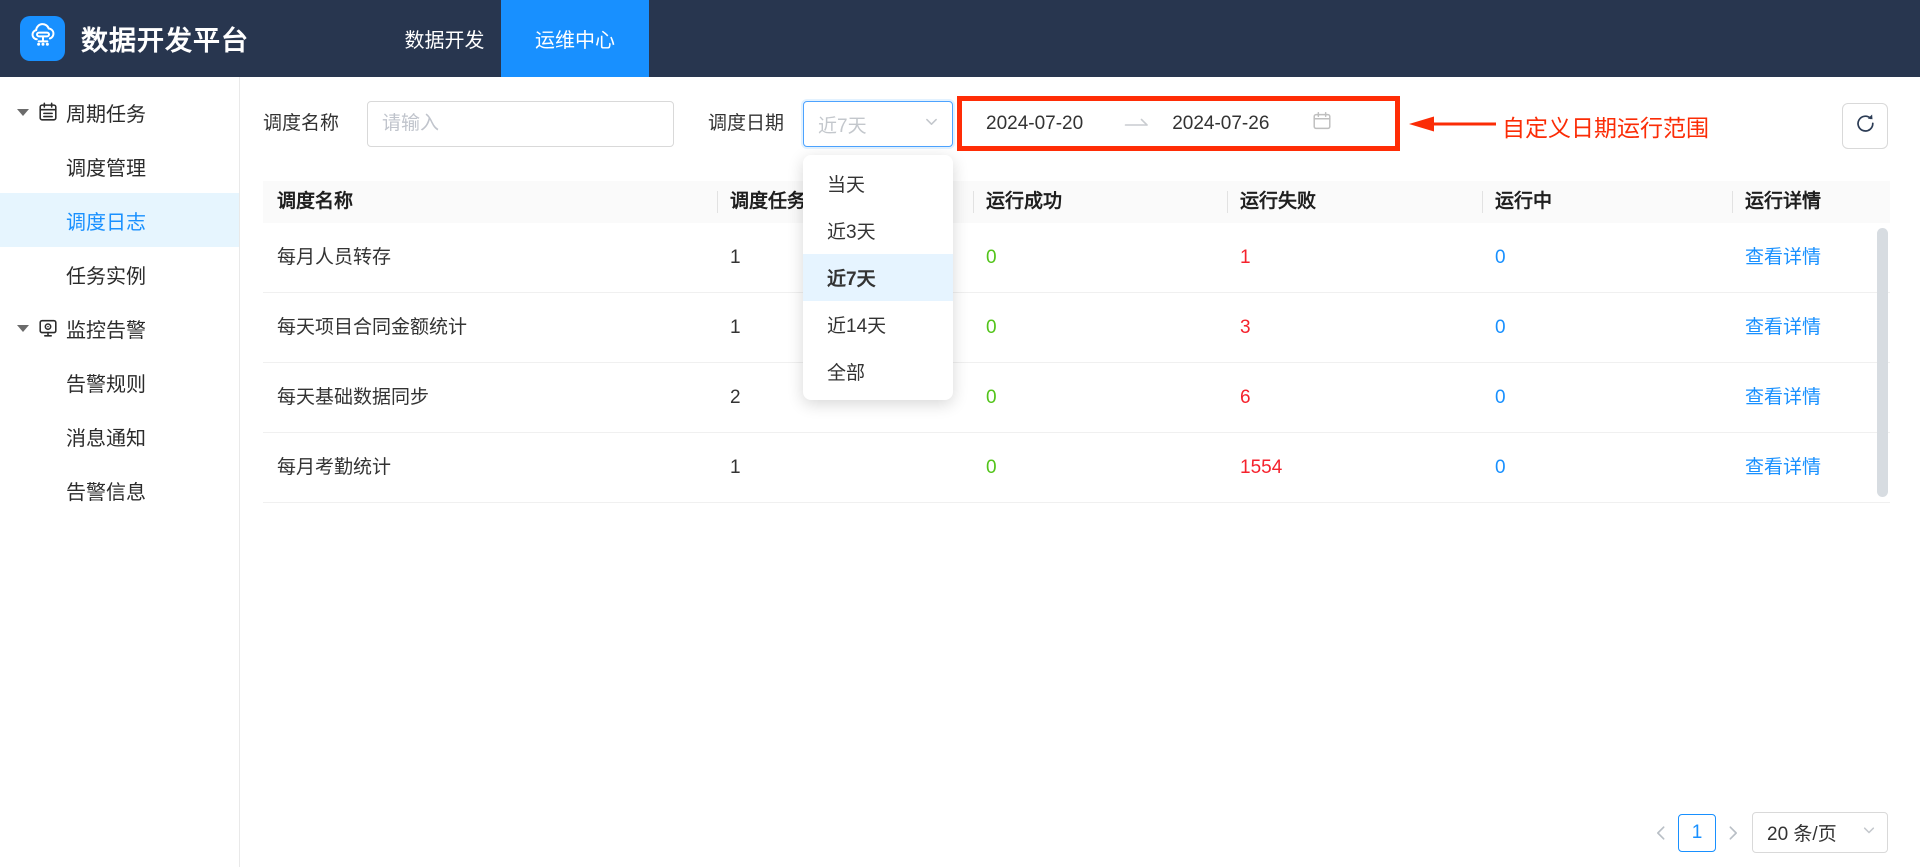 The height and width of the screenshot is (867, 1920). Describe the element at coordinates (878, 124) in the screenshot. I see `date-range-select: 近7天` at that location.